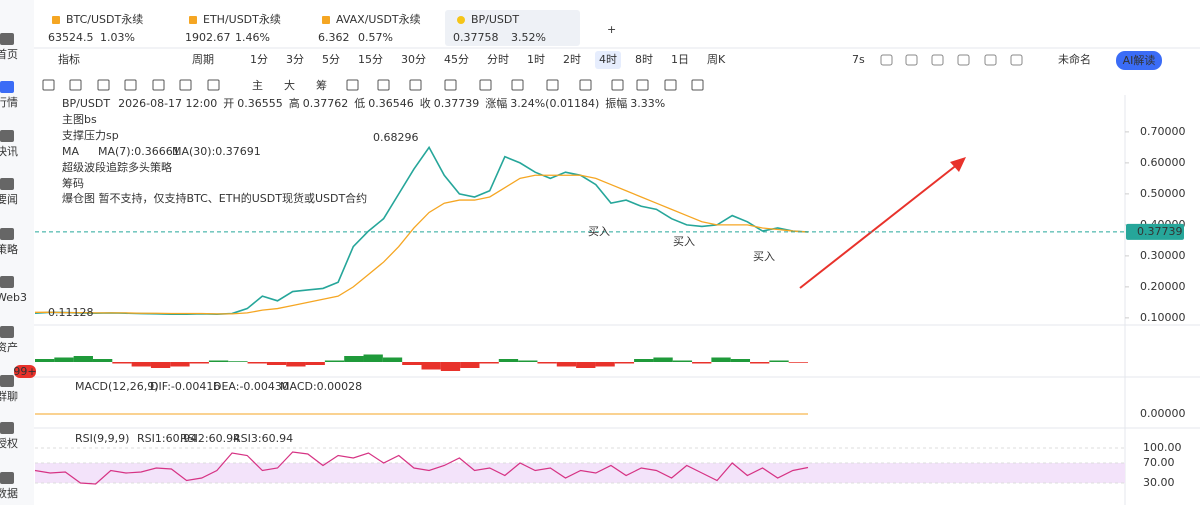 The width and height of the screenshot is (1200, 505). I want to click on ai-button: AI解读, so click(1139, 60).